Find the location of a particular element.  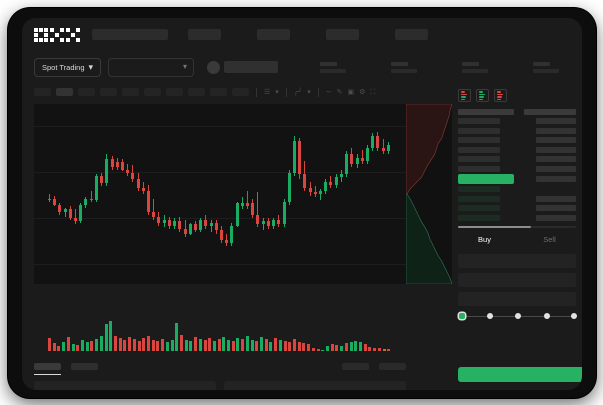

bids-mode-icon is located at coordinates (482, 95).